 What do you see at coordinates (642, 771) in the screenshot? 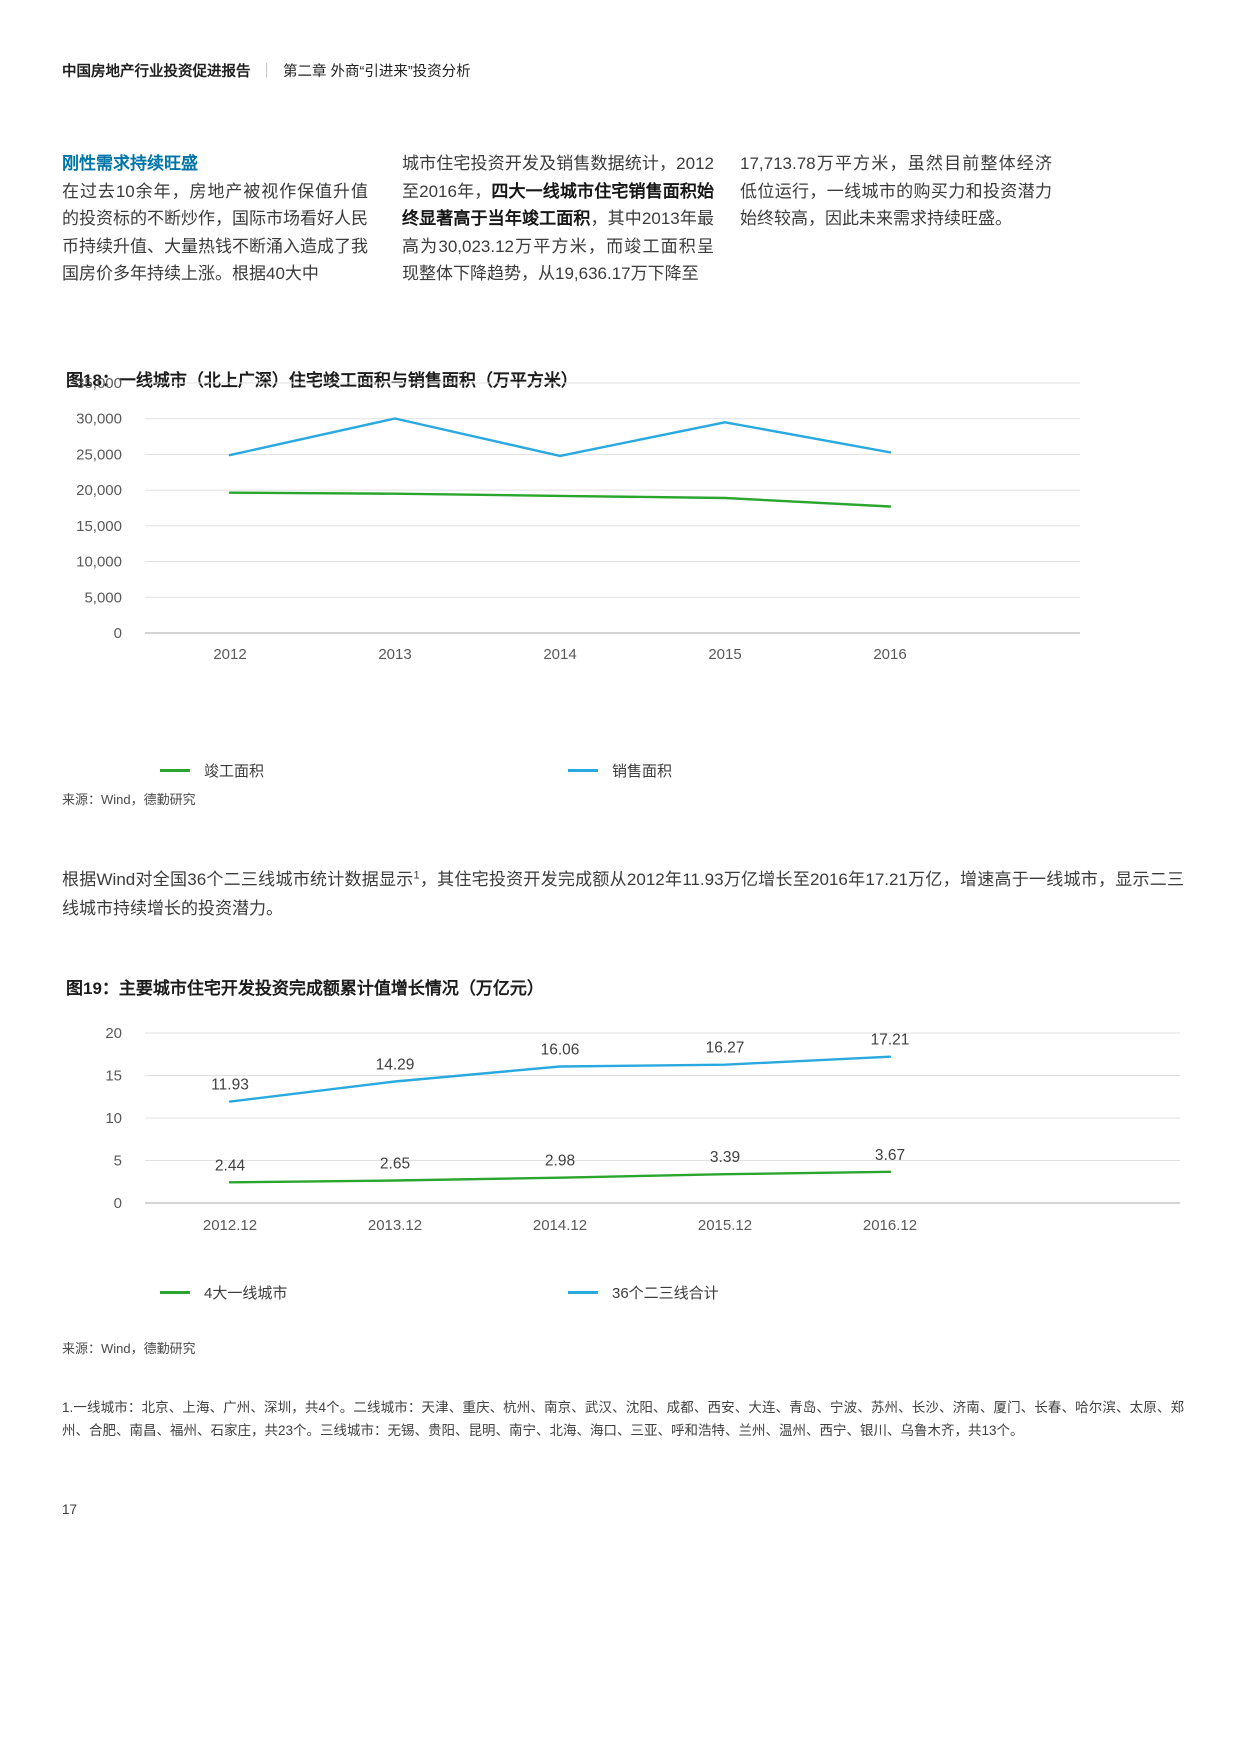
I see `legend-label: 销售面积` at bounding box center [642, 771].